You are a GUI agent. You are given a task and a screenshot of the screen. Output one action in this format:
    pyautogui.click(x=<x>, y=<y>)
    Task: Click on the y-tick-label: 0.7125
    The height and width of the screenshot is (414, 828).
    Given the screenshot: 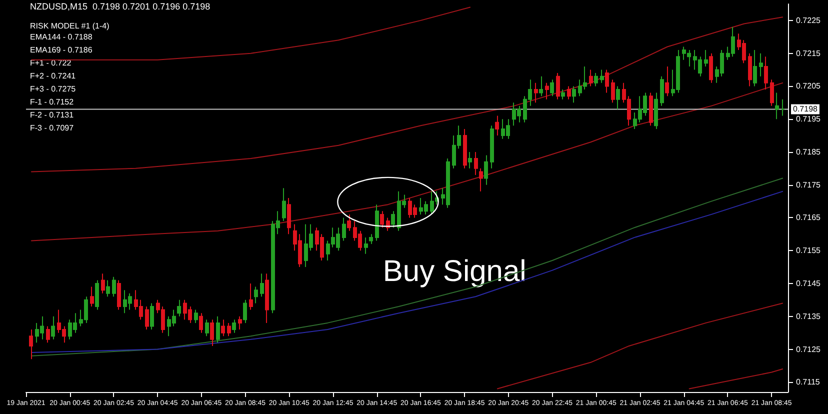 What is the action you would take?
    pyautogui.click(x=809, y=349)
    